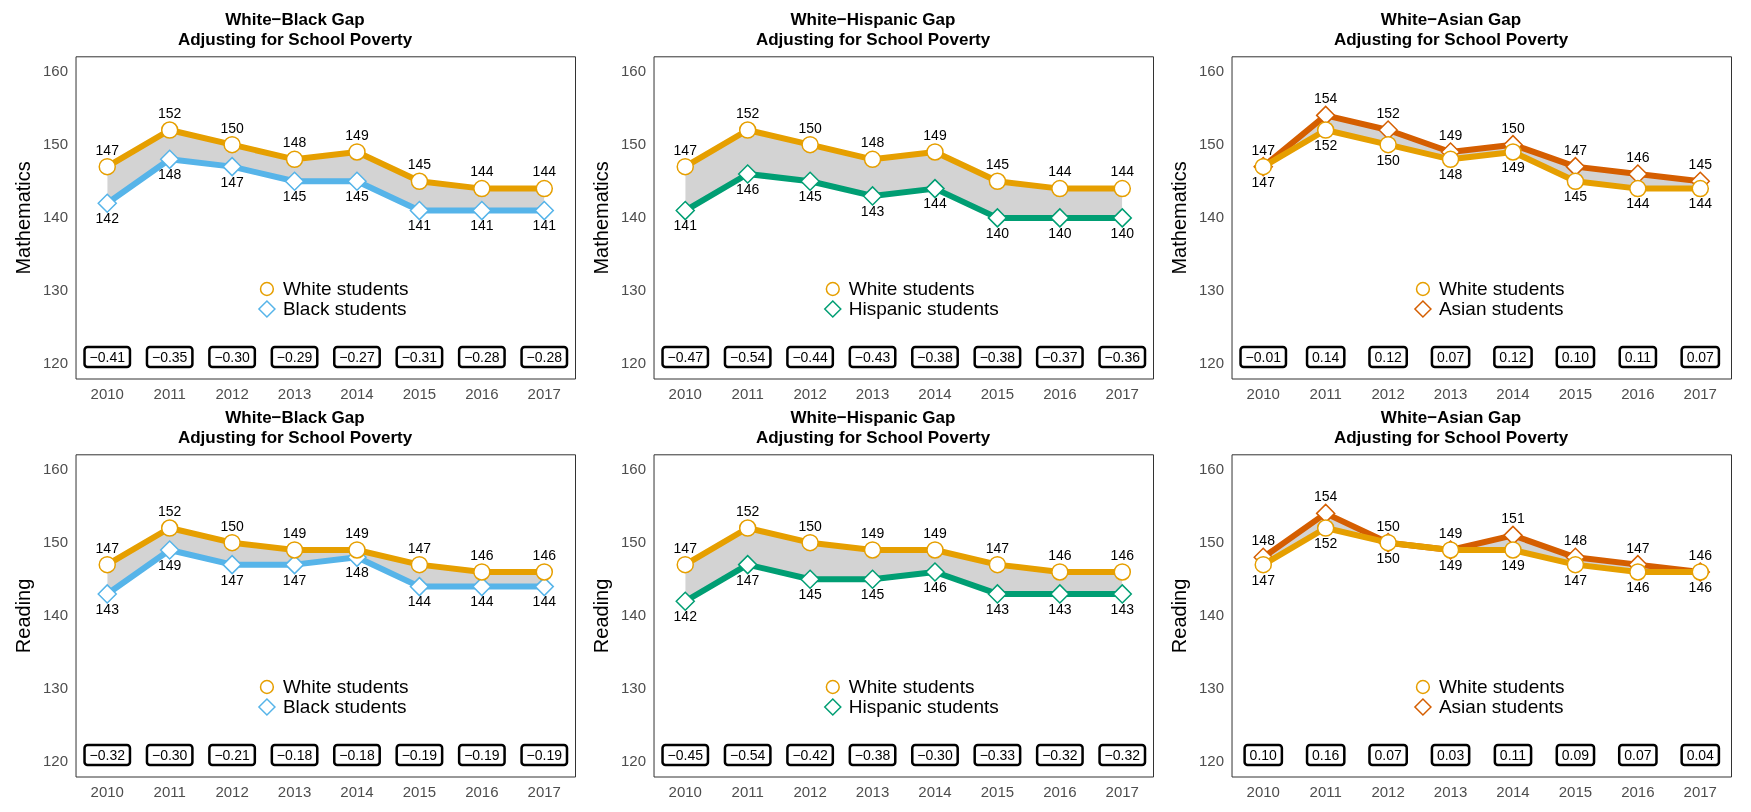  I want to click on y-axis-title: Mathematics, so click(1178, 218).